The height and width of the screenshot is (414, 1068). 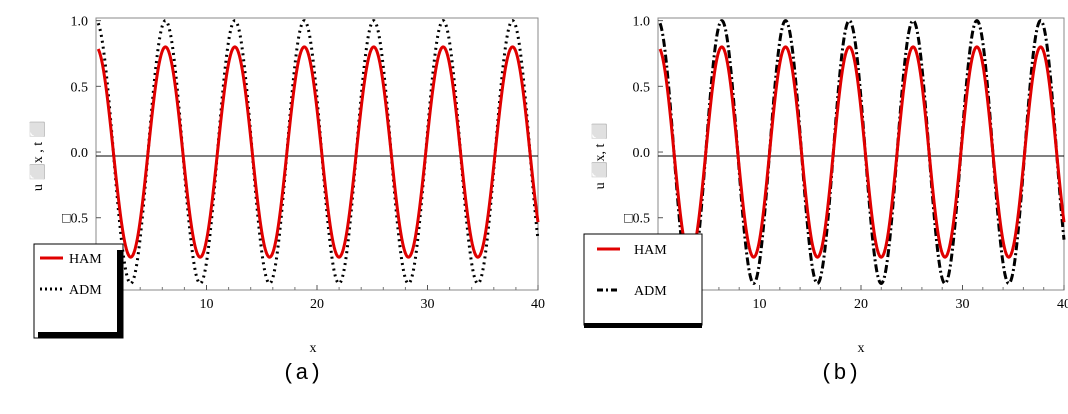 What do you see at coordinates (302, 373) in the screenshot?
I see `panel-label-a: (a)` at bounding box center [302, 373].